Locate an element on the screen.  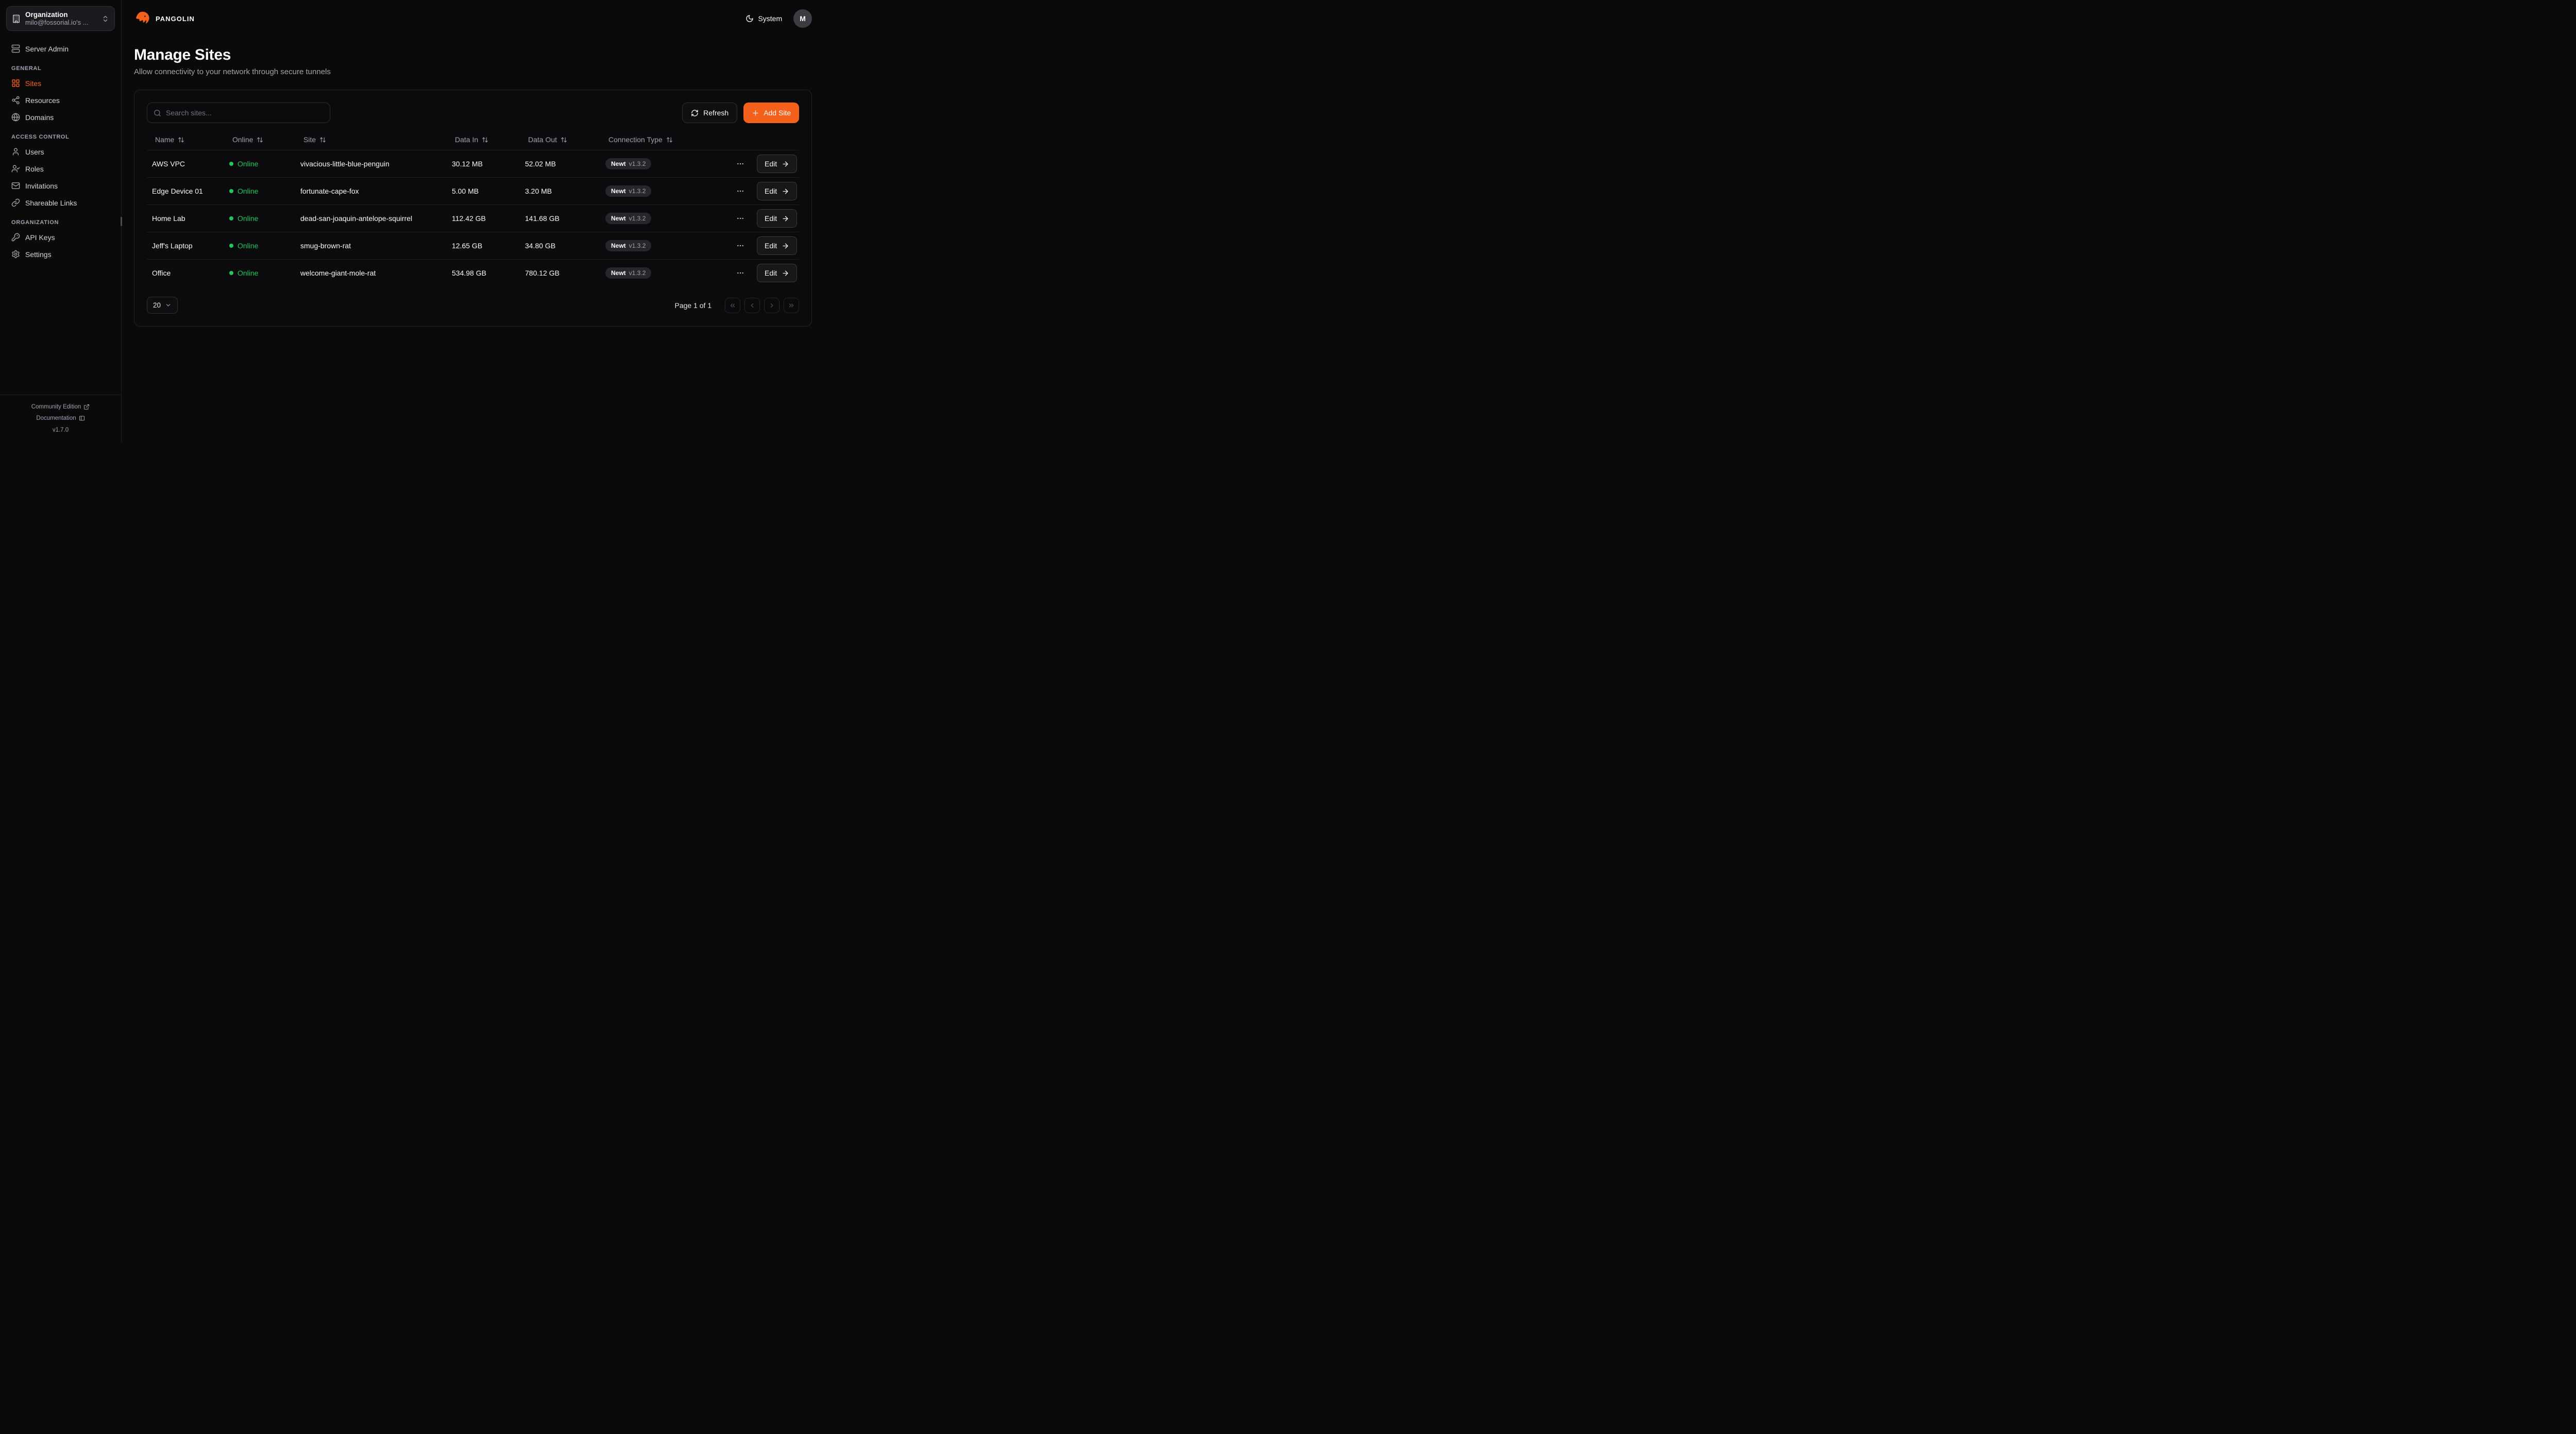
column-header-data-in: Data In is located at coordinates (483, 140).